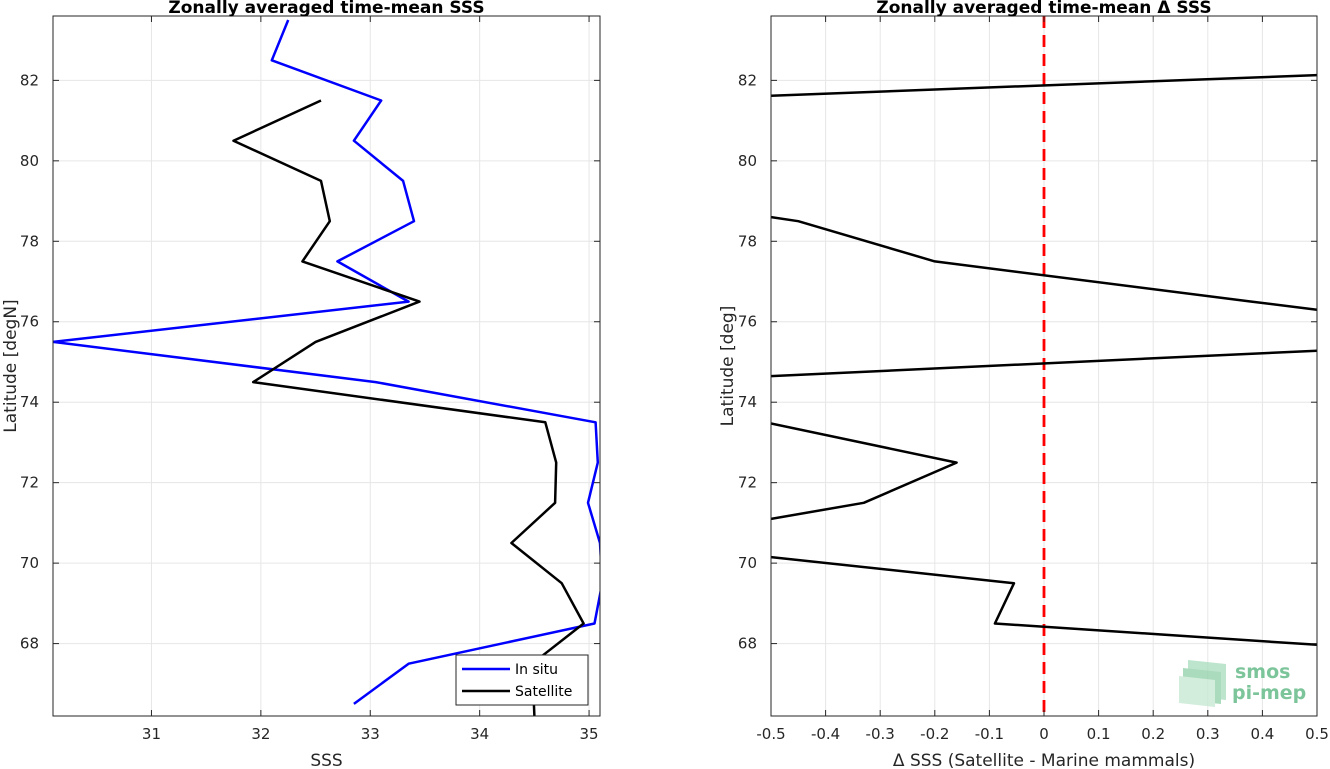 Image resolution: width=1330 pixels, height=769 pixels. Describe the element at coordinates (536, 670) in the screenshot. I see `legend-label-in-situ: In situ` at that location.